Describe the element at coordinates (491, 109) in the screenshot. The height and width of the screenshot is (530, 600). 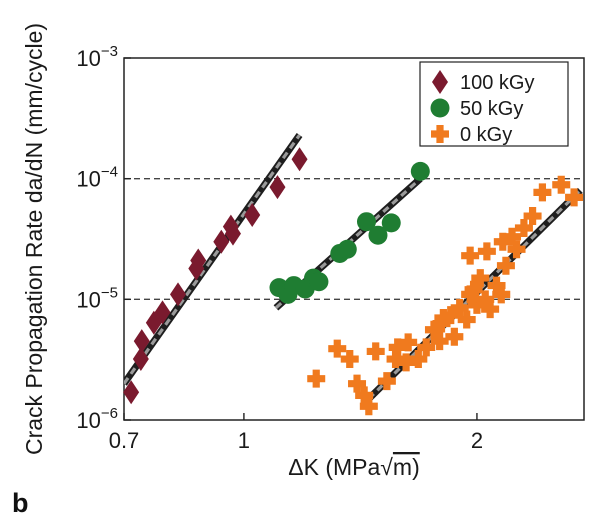
I see `legend-label-1: 50 kGy` at that location.